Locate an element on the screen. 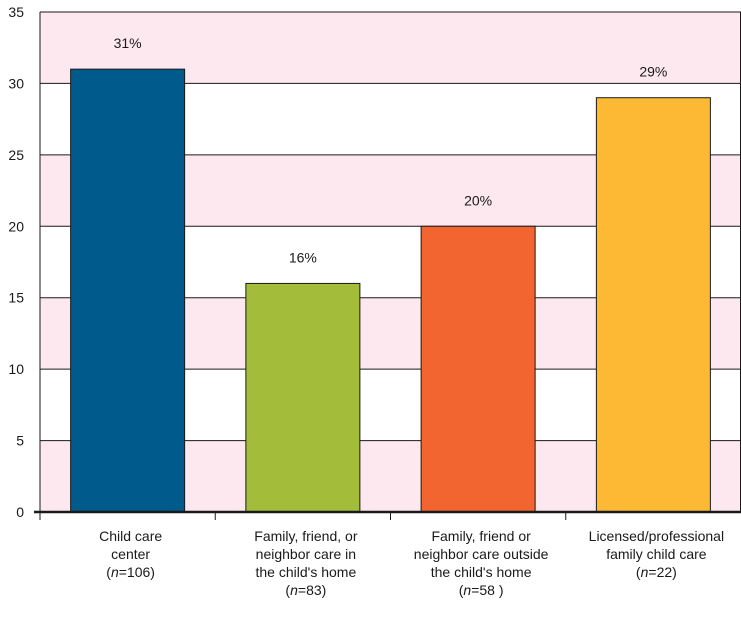  y-tick-label: 0 is located at coordinates (20, 512).